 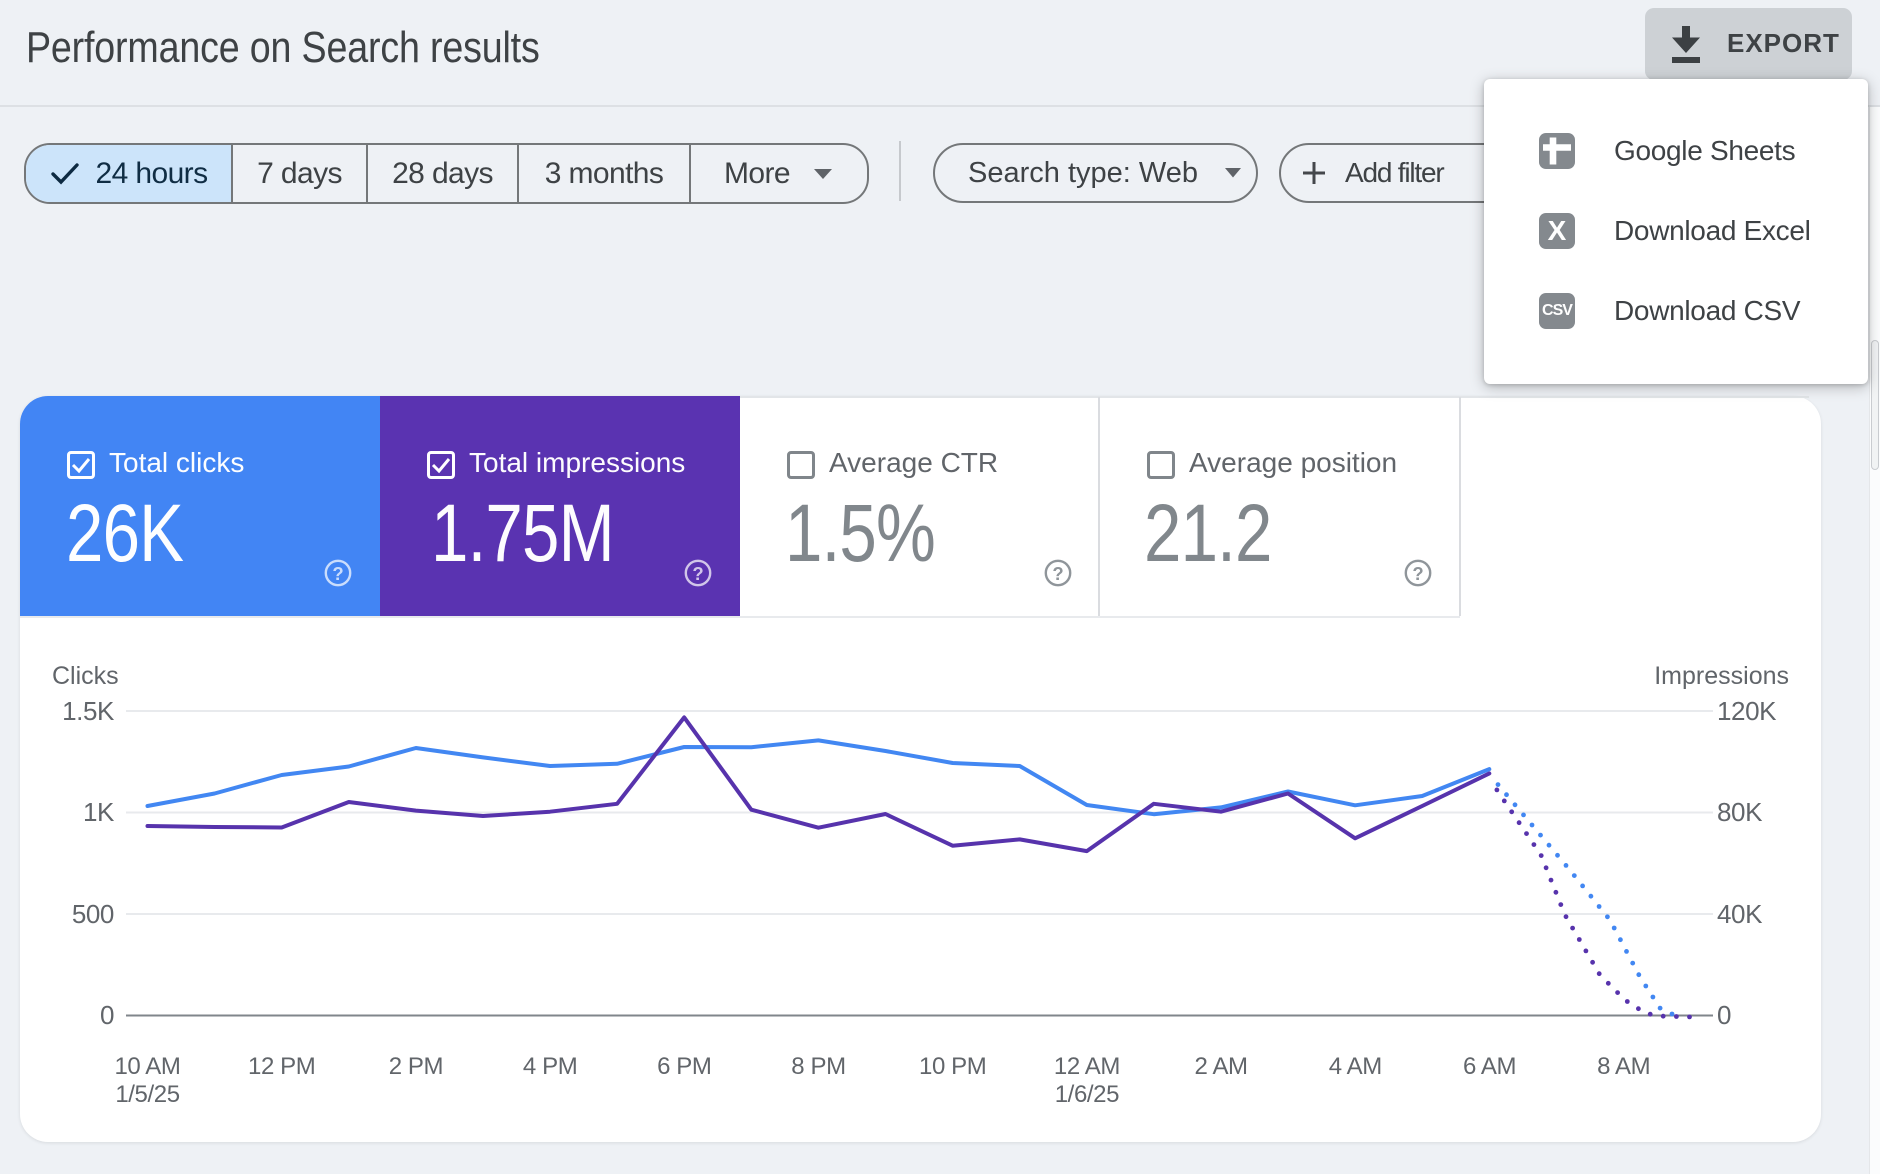 What do you see at coordinates (1747, 711) in the screenshot?
I see `svg-text: 120K` at bounding box center [1747, 711].